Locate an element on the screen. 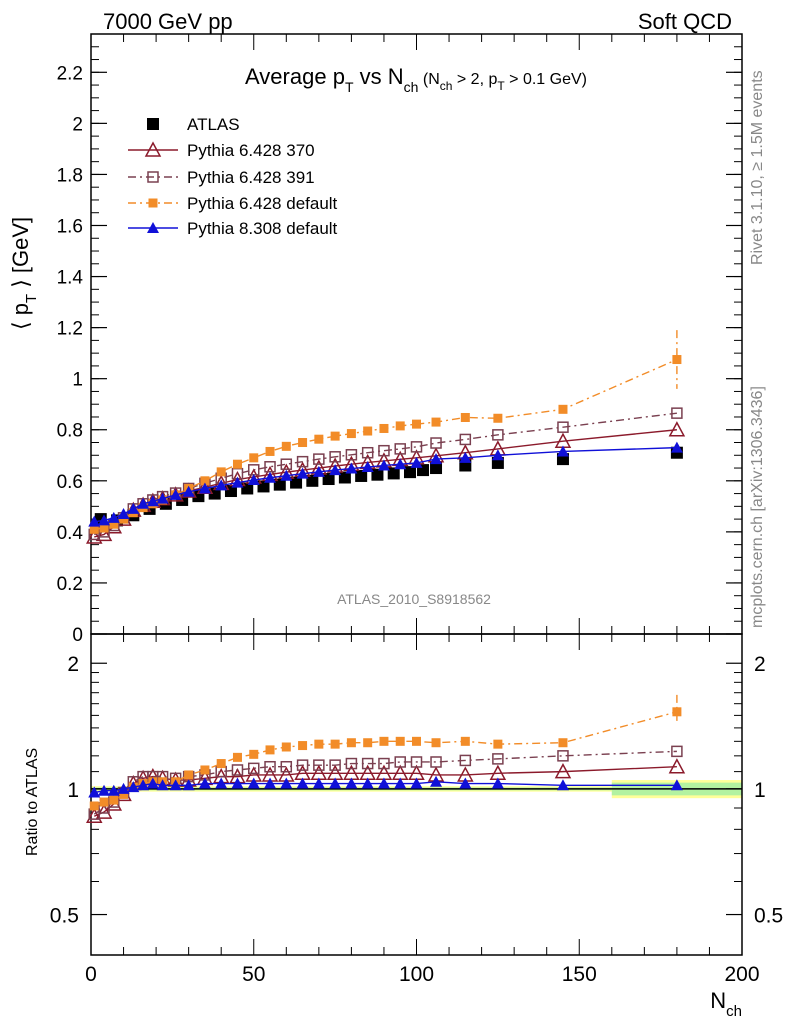  ratio-y-tick-label: 0.5 is located at coordinates (64, 916).